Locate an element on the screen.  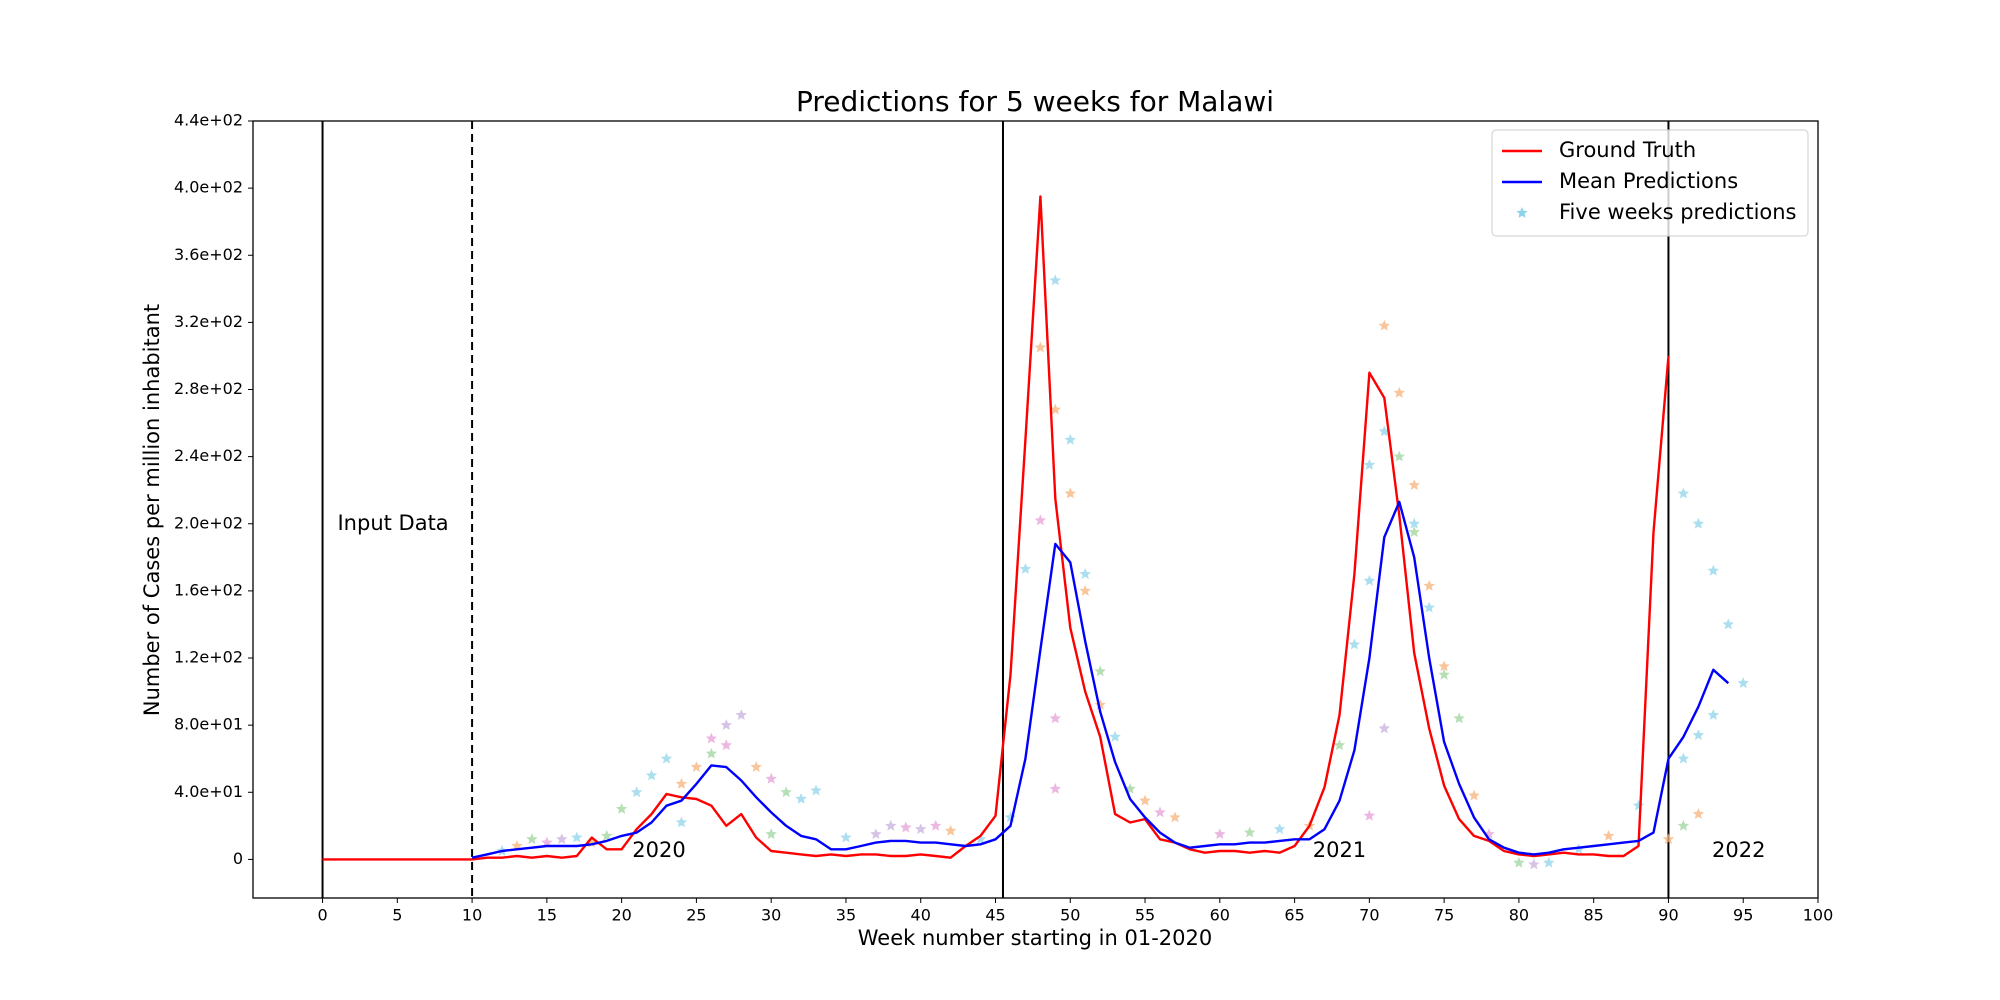
y-tick-label: 4.0e+02 is located at coordinates (208, 187).